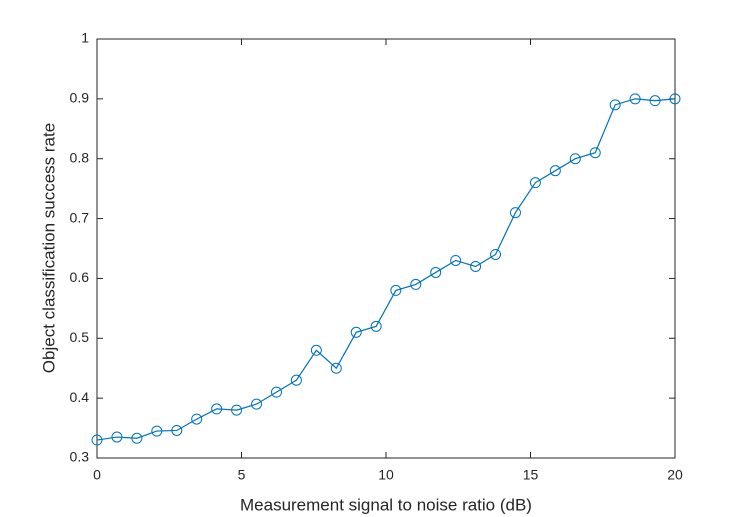 The width and height of the screenshot is (746, 517). I want to click on y-tick-label: 0.9, so click(80, 98).